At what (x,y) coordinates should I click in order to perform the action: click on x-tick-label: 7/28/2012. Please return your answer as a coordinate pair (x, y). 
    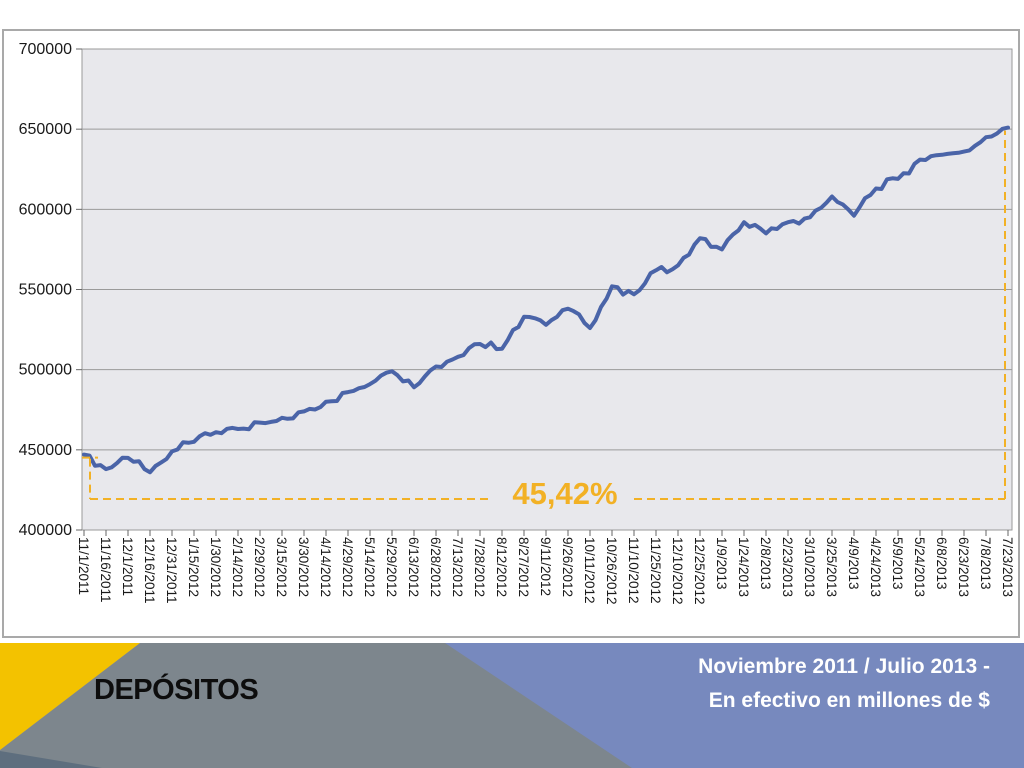
    Looking at the image, I should click on (479, 567).